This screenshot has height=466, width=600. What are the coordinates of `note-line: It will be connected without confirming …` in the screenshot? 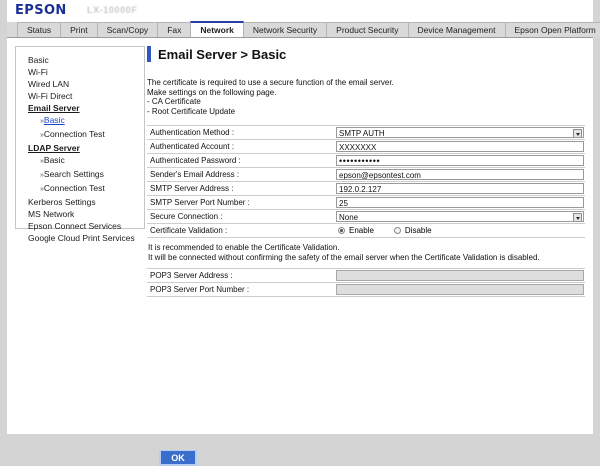 It's located at (366, 258).